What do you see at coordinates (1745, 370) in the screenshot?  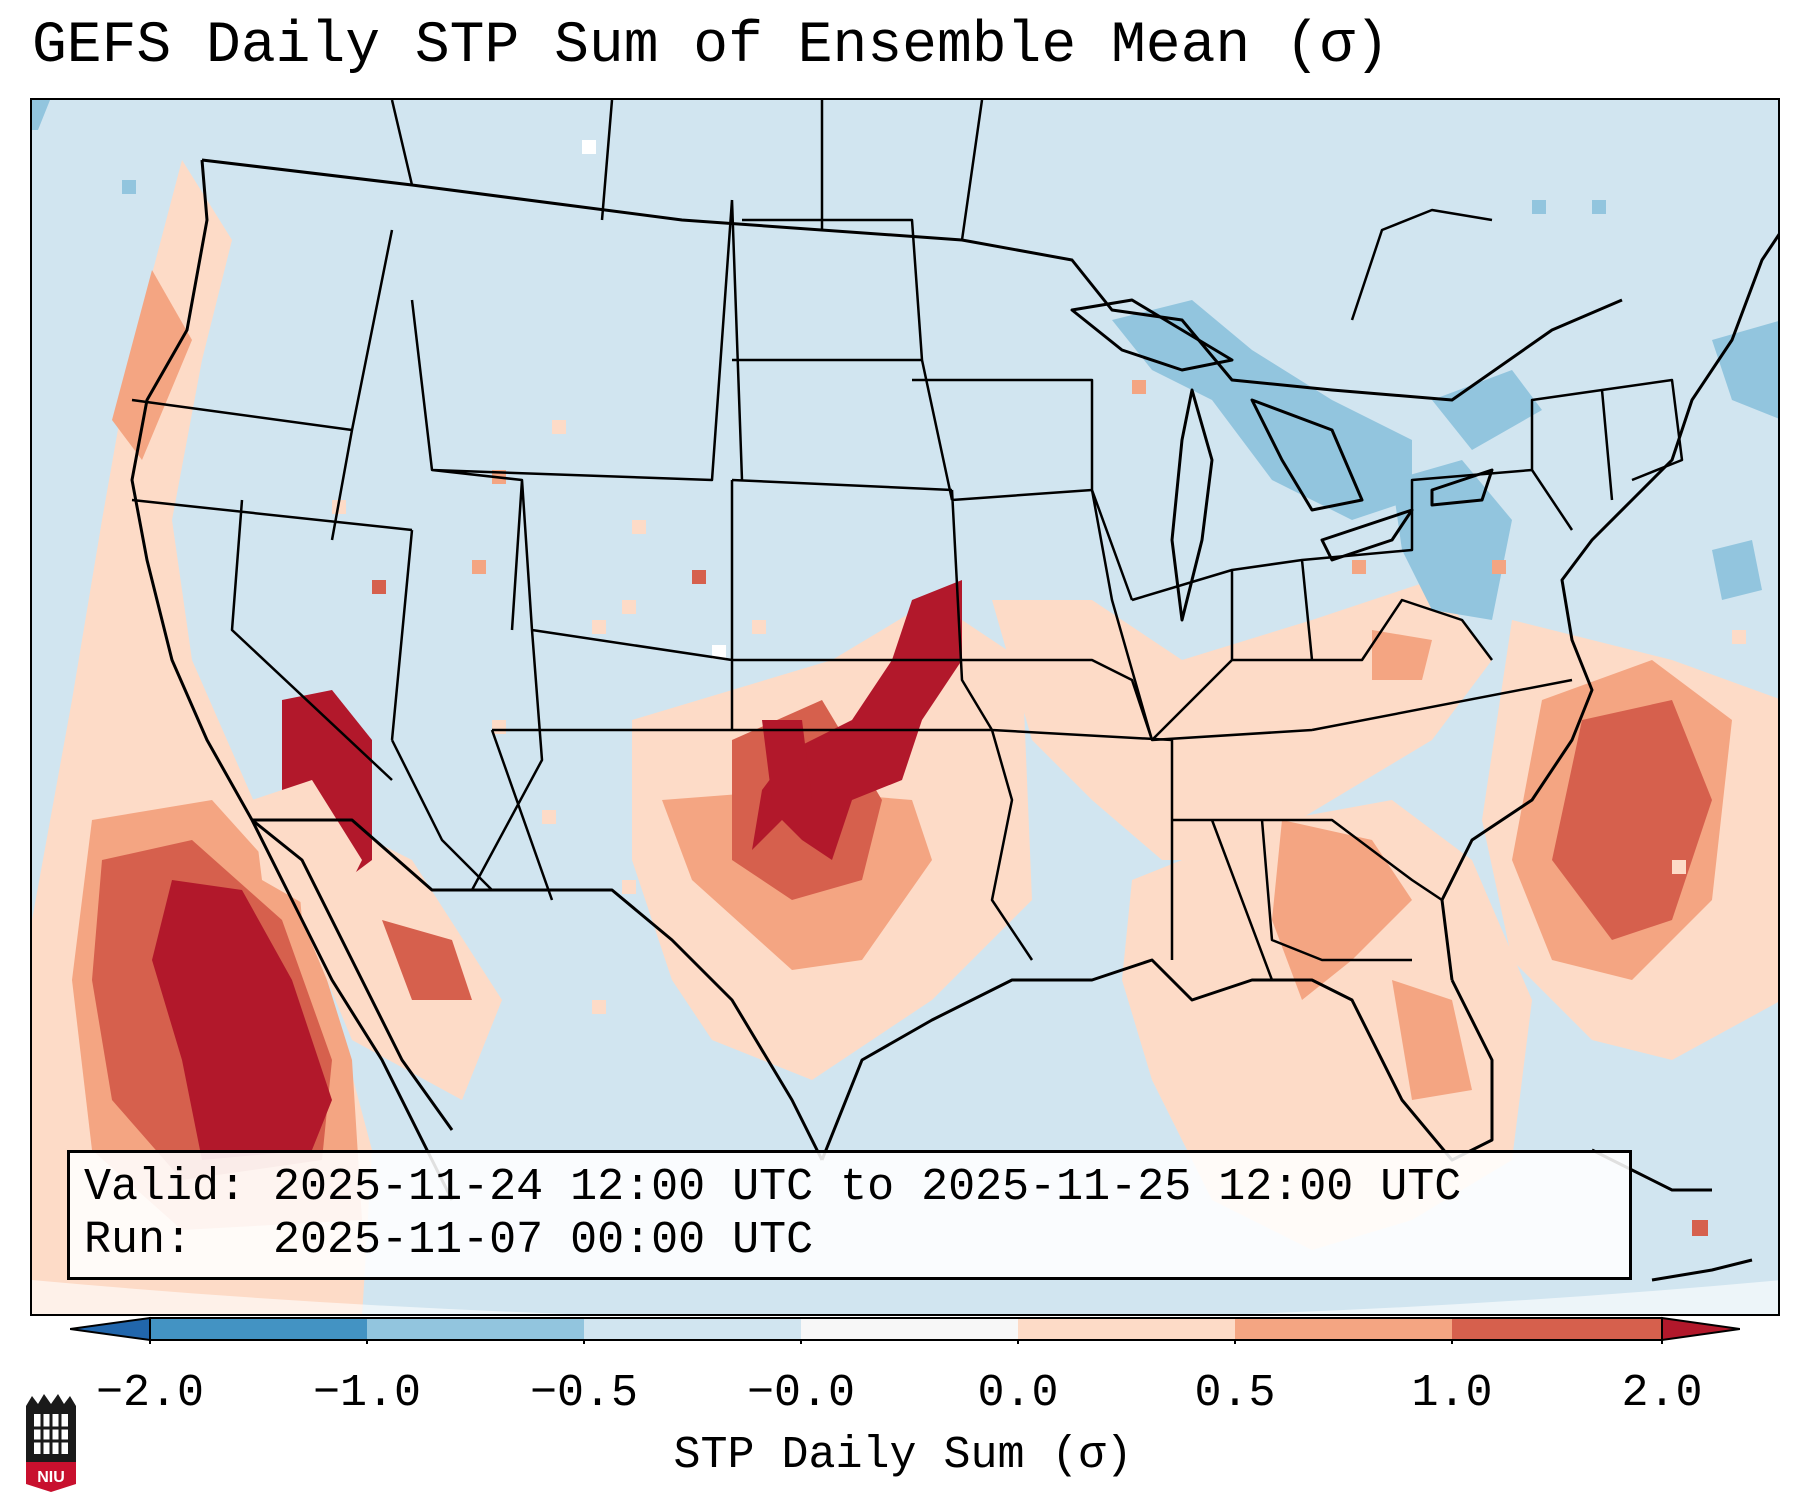 I see `atlantic-negative-anomaly` at bounding box center [1745, 370].